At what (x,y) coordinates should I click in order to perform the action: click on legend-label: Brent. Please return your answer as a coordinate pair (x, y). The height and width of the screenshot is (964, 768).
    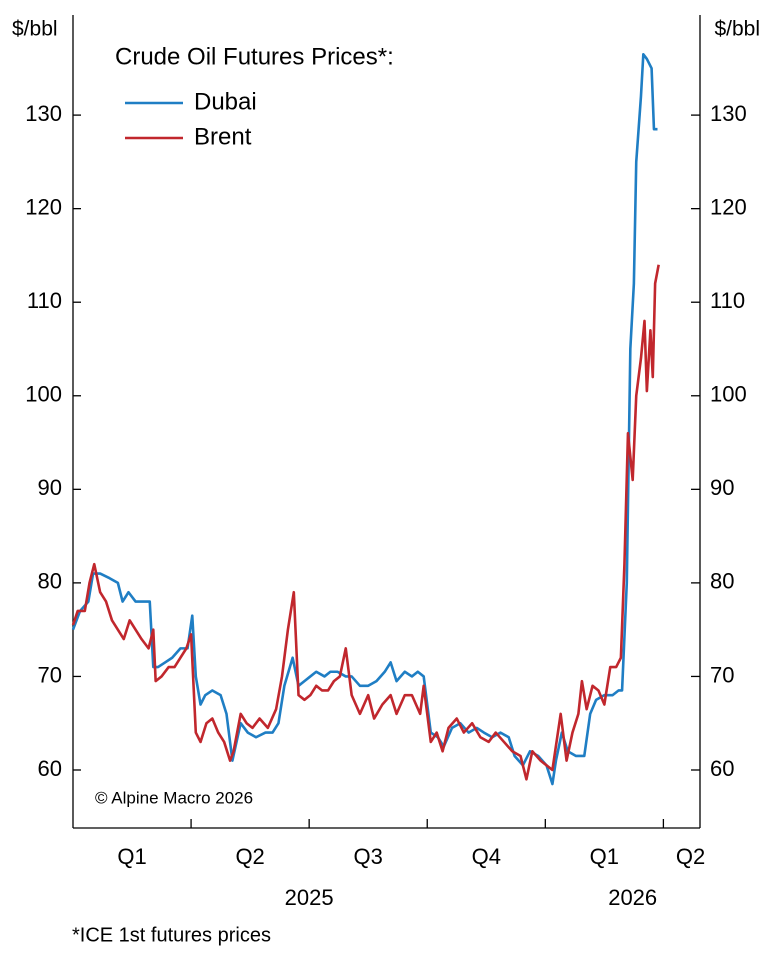
    Looking at the image, I should click on (223, 136).